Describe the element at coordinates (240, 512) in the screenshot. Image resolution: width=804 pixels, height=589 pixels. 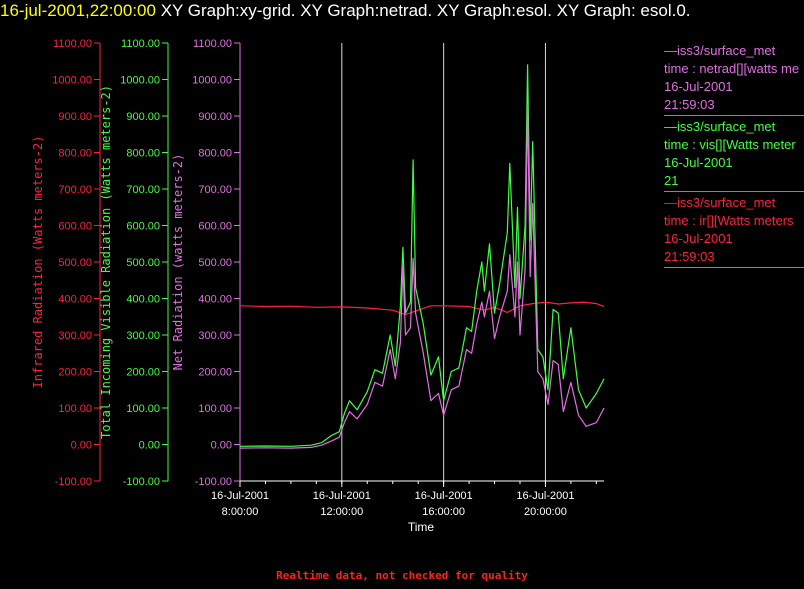
I see `x-tick-label: 8:00:00` at that location.